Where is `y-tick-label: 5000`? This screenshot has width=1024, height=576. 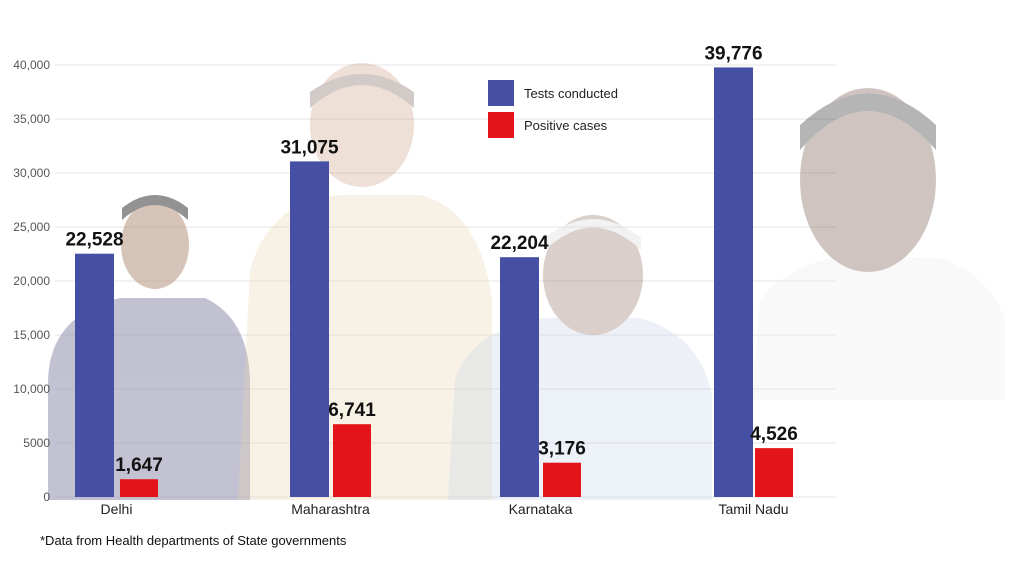 y-tick-label: 5000 is located at coordinates (36, 443).